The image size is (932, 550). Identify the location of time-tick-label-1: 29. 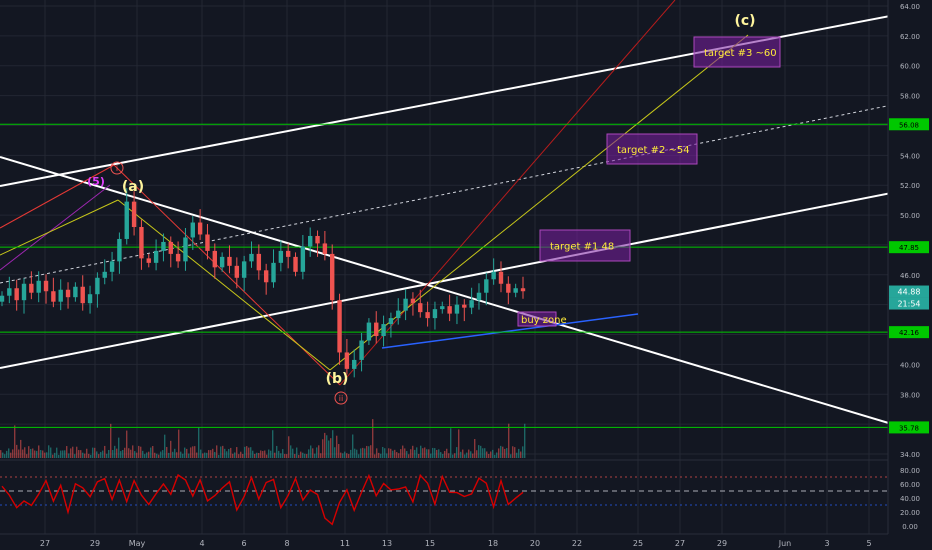
(95, 543).